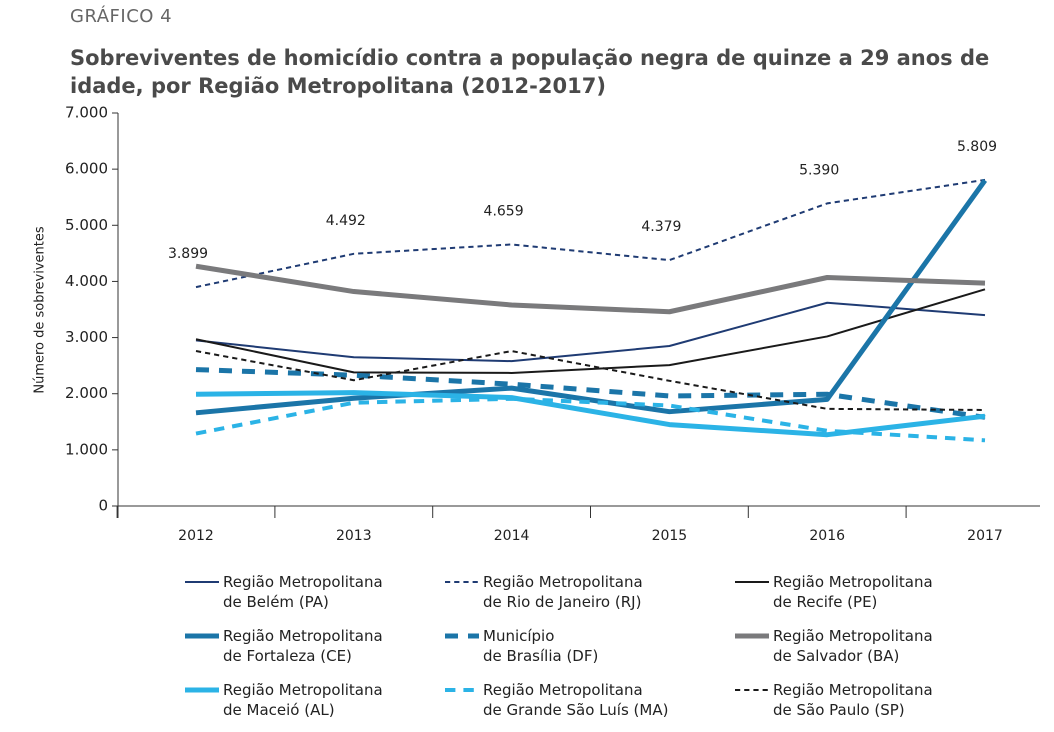  Describe the element at coordinates (303, 592) in the screenshot. I see `legend-label: Região Metropolitana de Belém (PA)` at that location.